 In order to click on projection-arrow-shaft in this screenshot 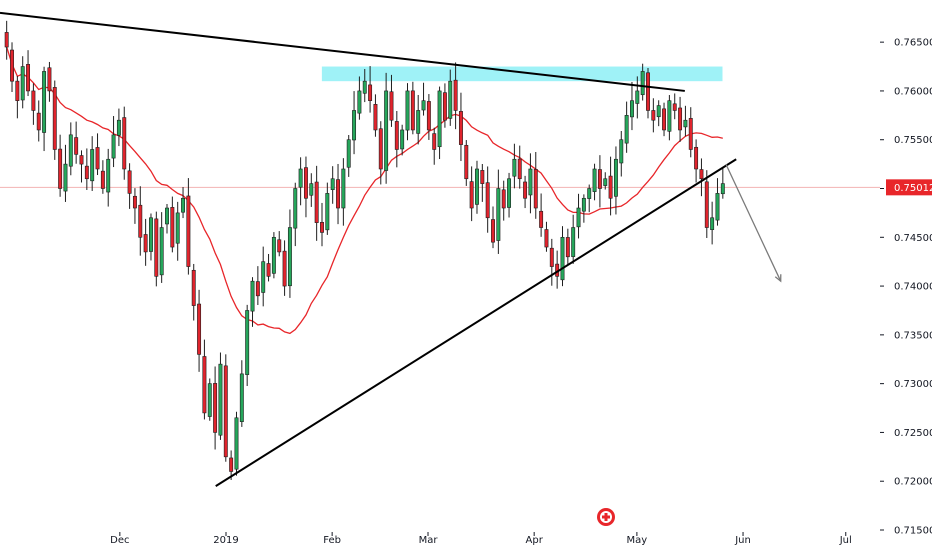, I will do `click(753, 222)`.